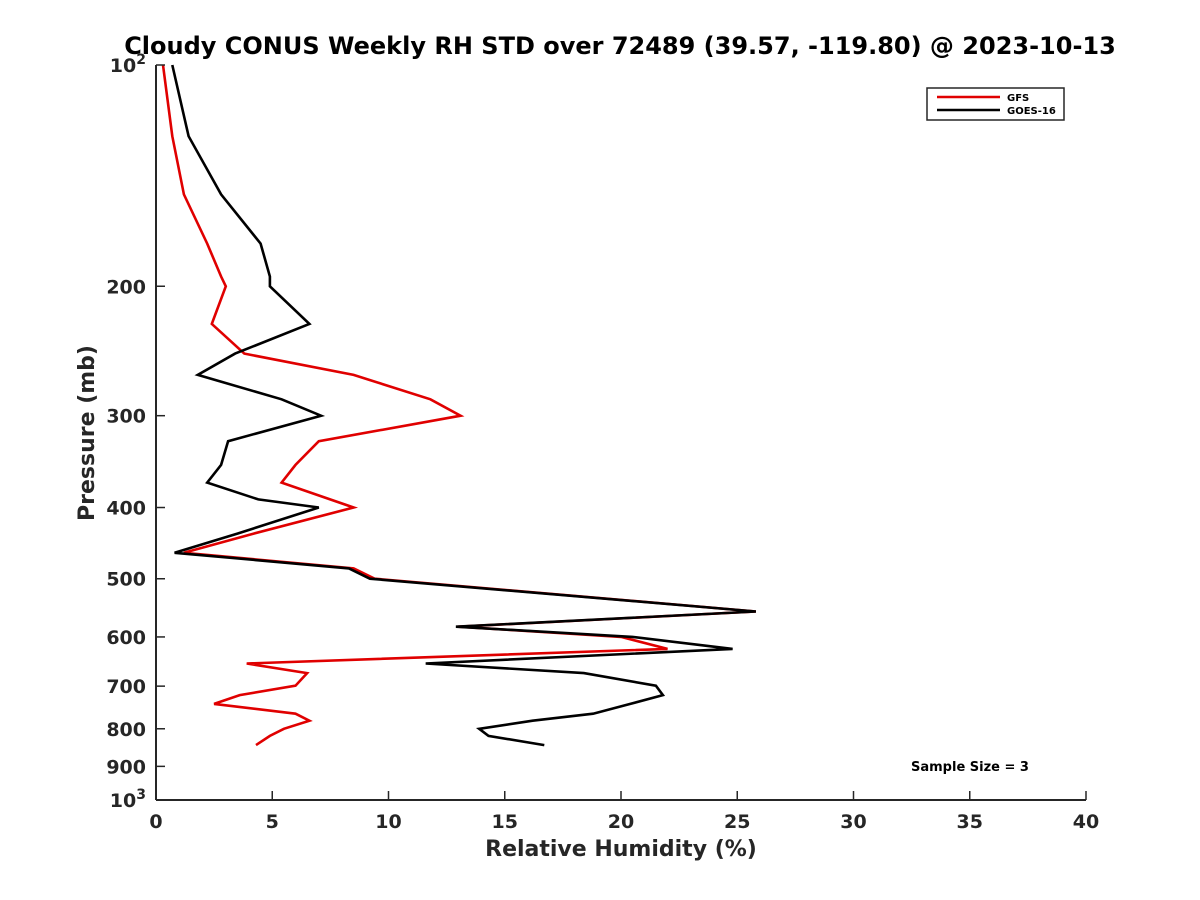 The image size is (1200, 900). What do you see at coordinates (87, 433) in the screenshot?
I see `y-axis-label: Pressure (mb)` at bounding box center [87, 433].